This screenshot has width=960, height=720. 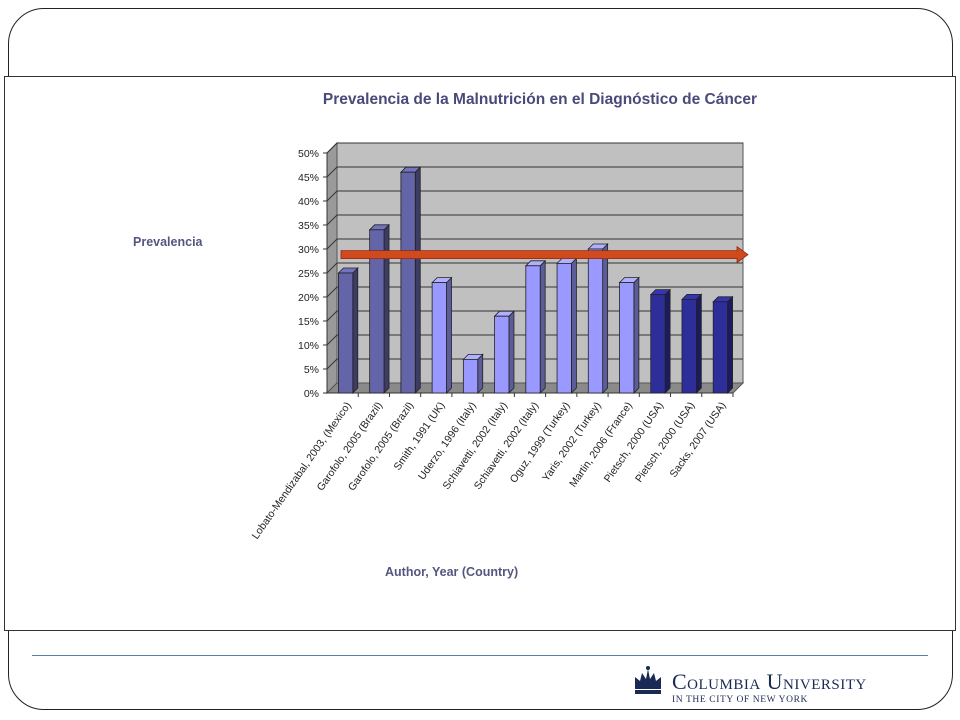 What do you see at coordinates (480, 655) in the screenshot?
I see `footer-divider` at bounding box center [480, 655].